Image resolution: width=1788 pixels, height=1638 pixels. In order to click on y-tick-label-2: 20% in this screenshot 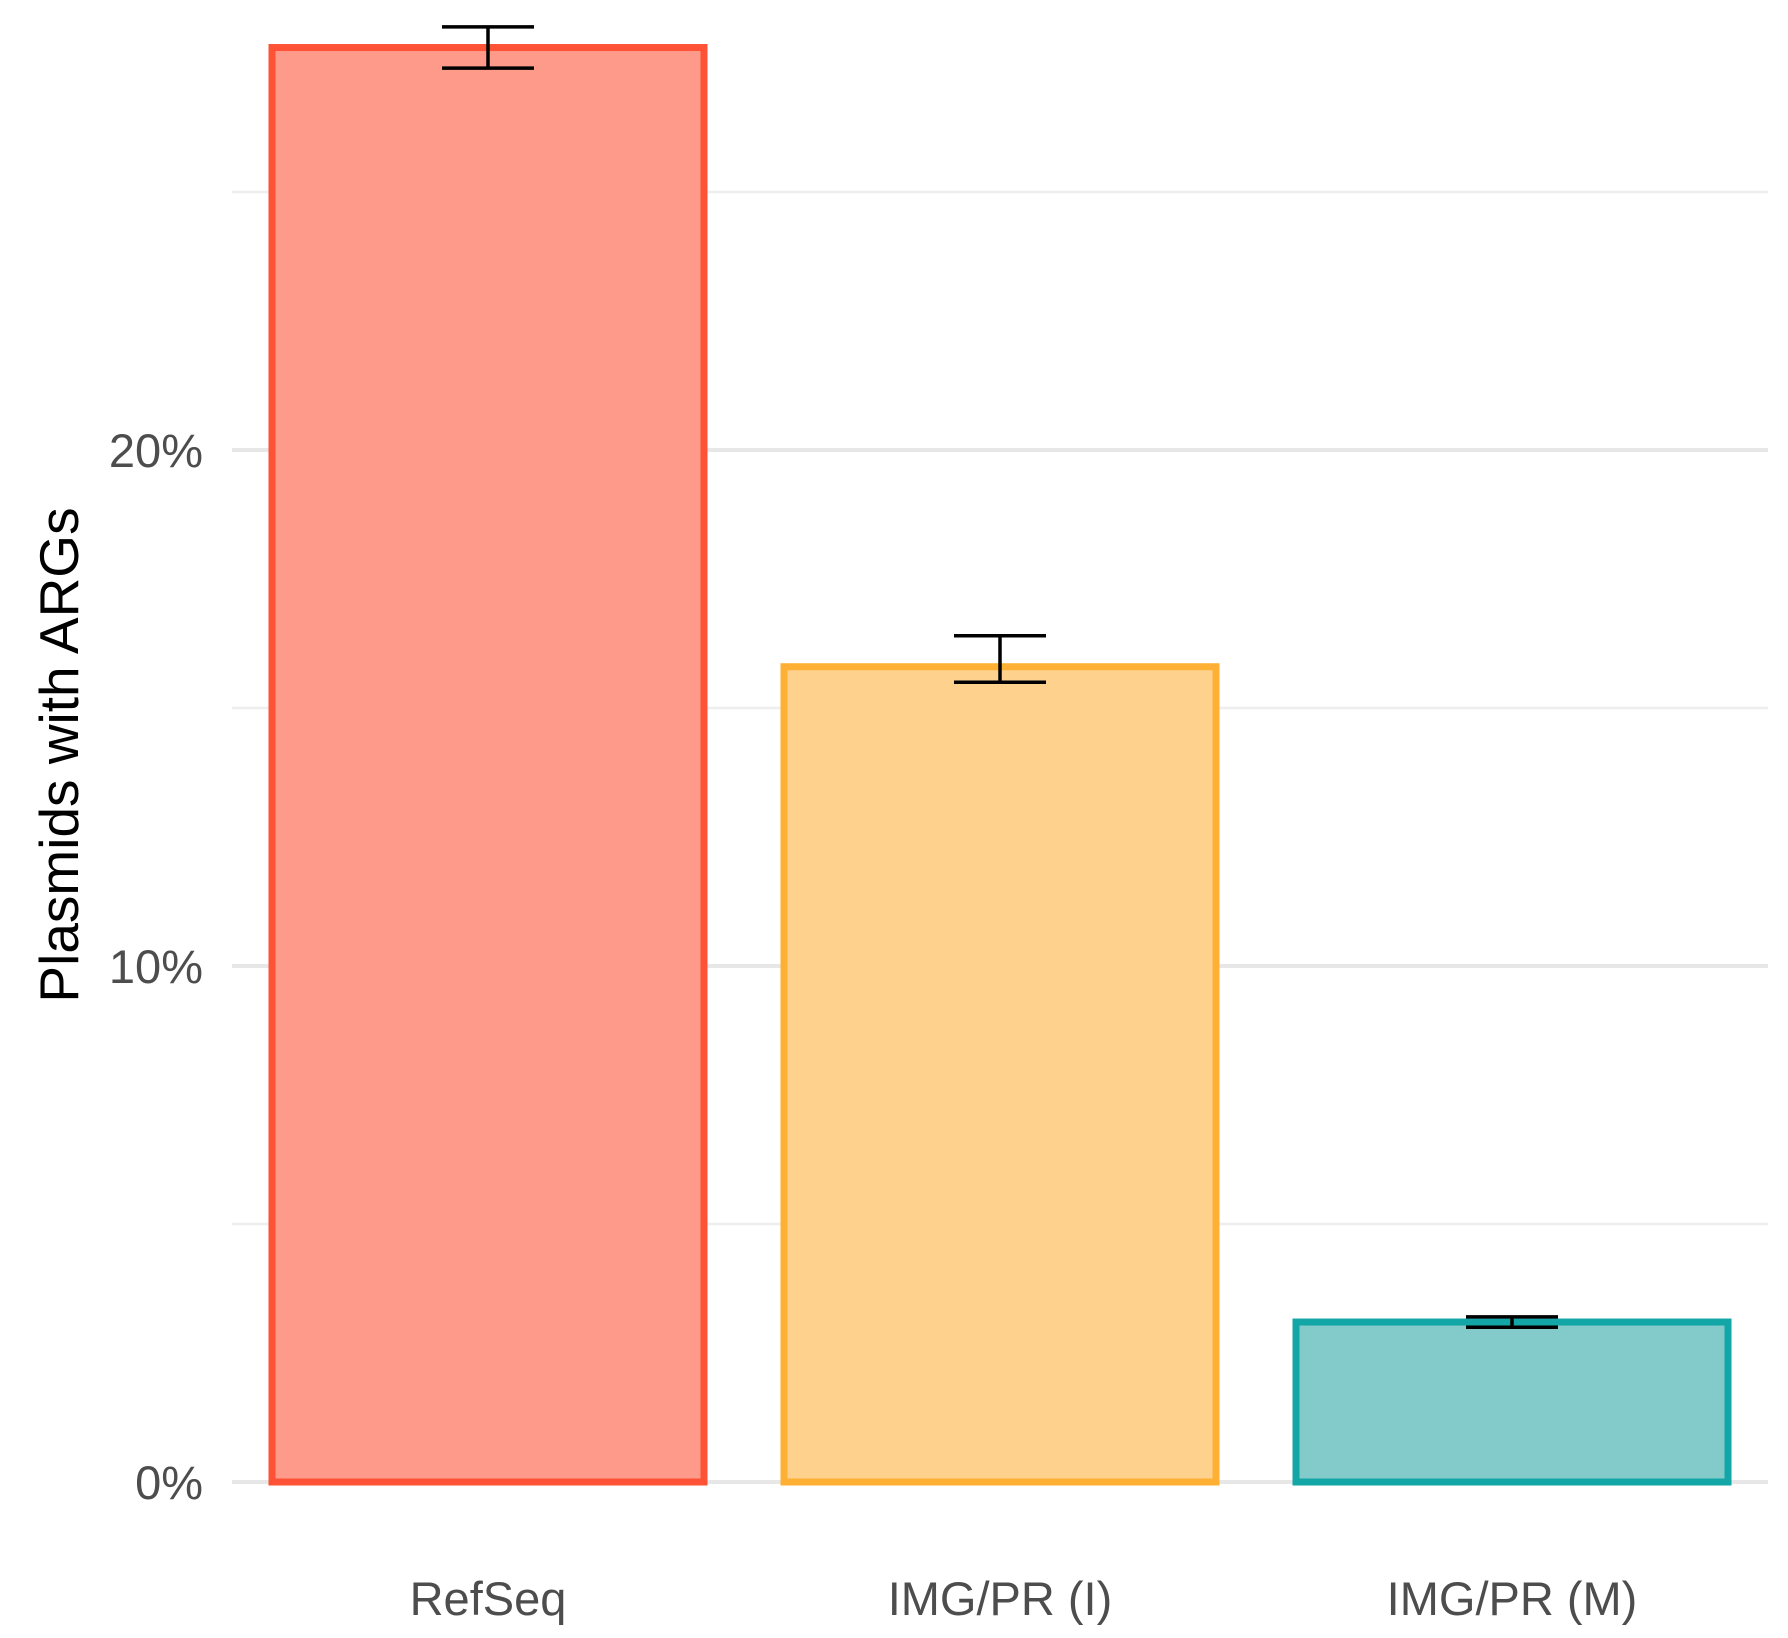, I will do `click(156, 450)`.